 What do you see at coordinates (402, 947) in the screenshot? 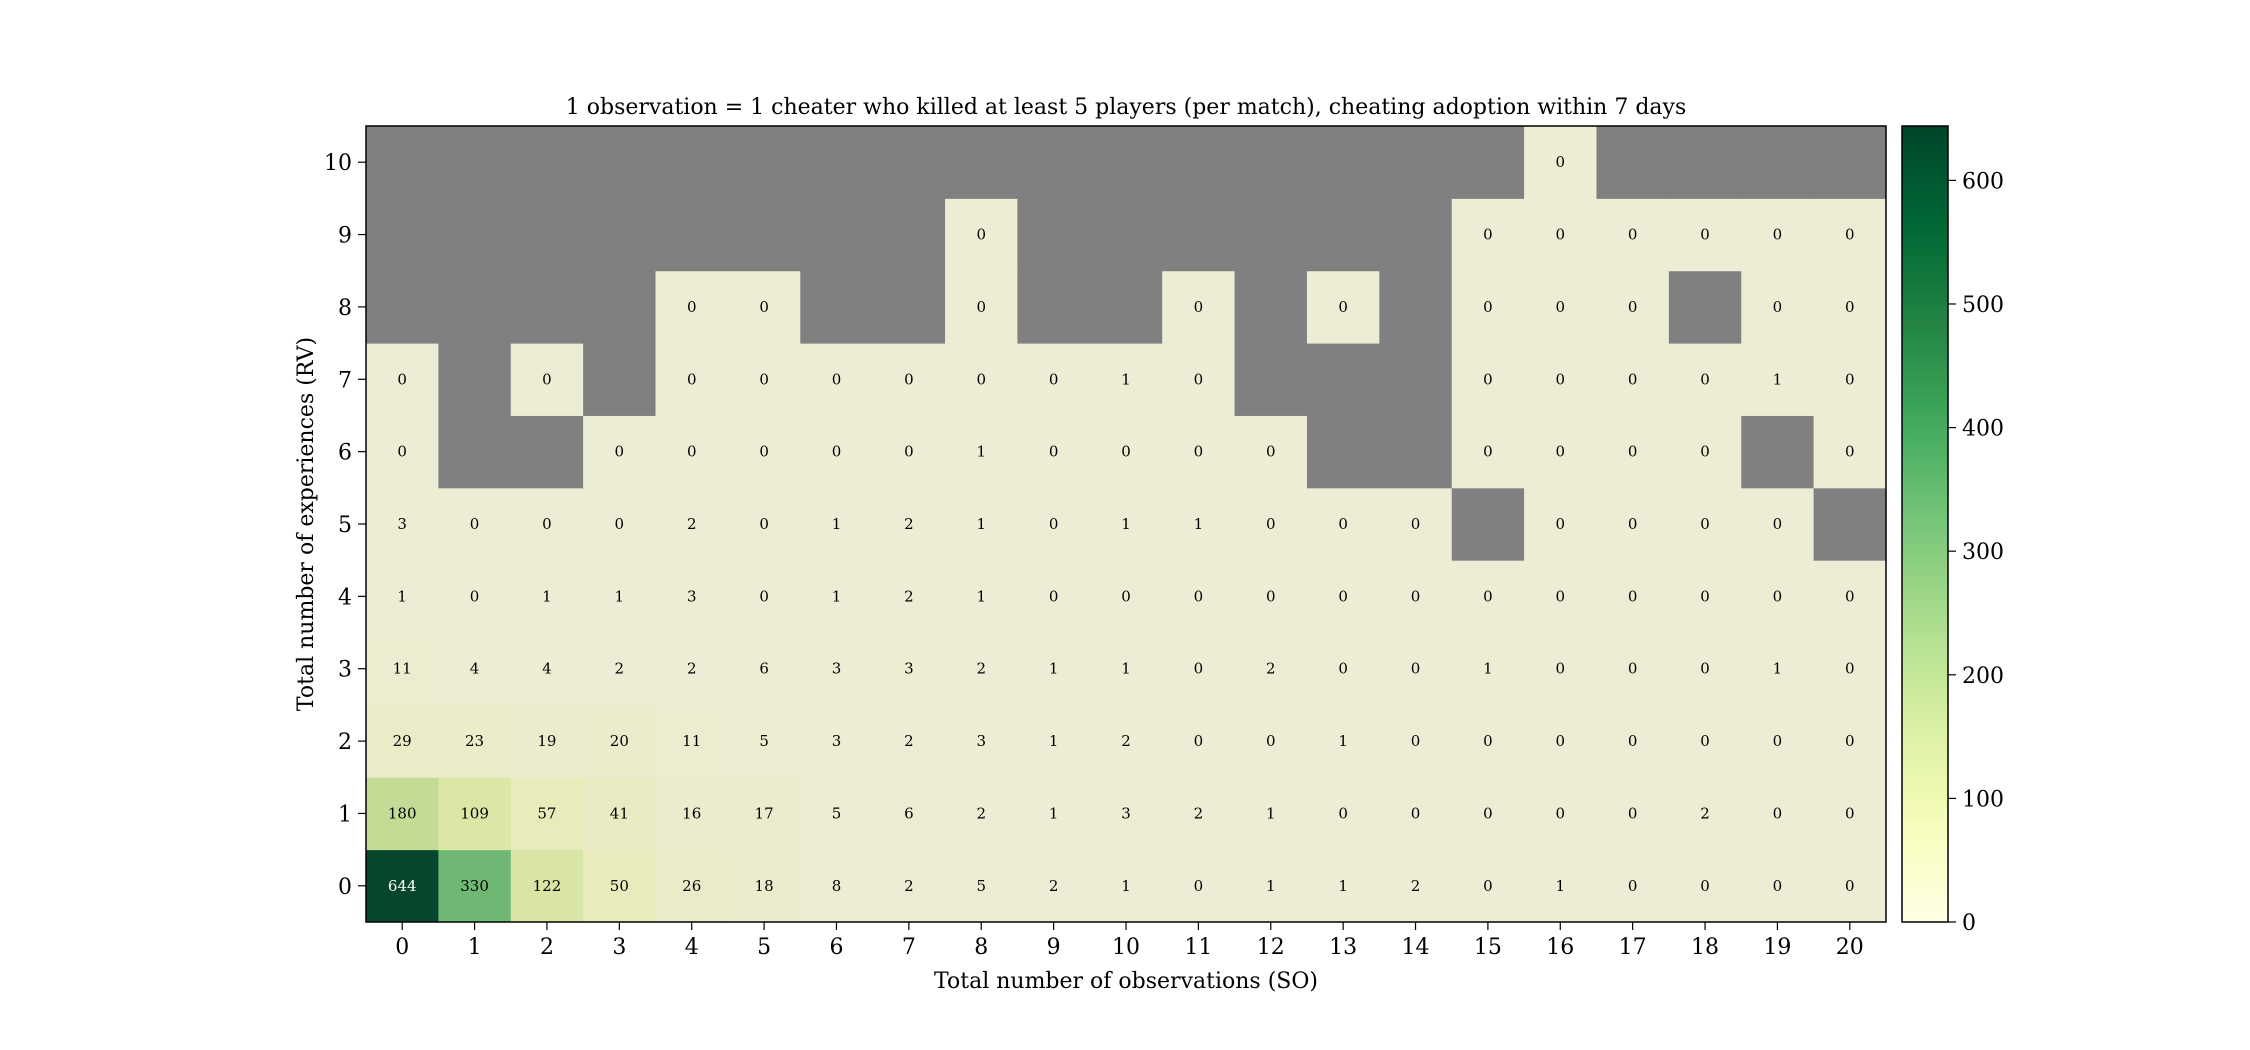
I see `x-tick-label: 0` at bounding box center [402, 947].